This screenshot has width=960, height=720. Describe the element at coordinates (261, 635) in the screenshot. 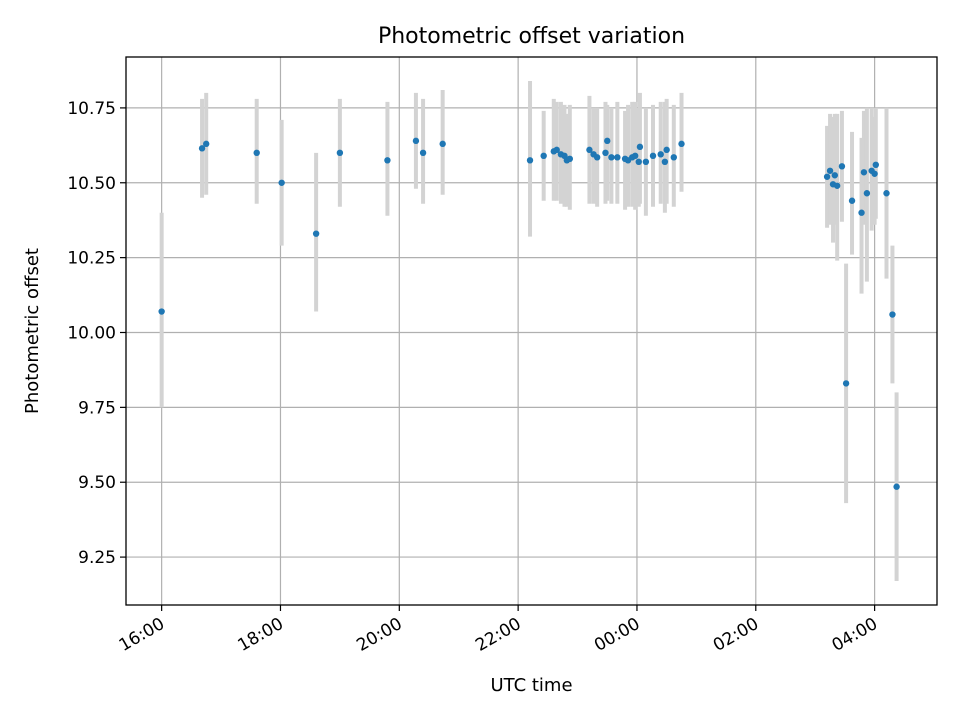

I see `x-tick-label: 18:00` at that location.